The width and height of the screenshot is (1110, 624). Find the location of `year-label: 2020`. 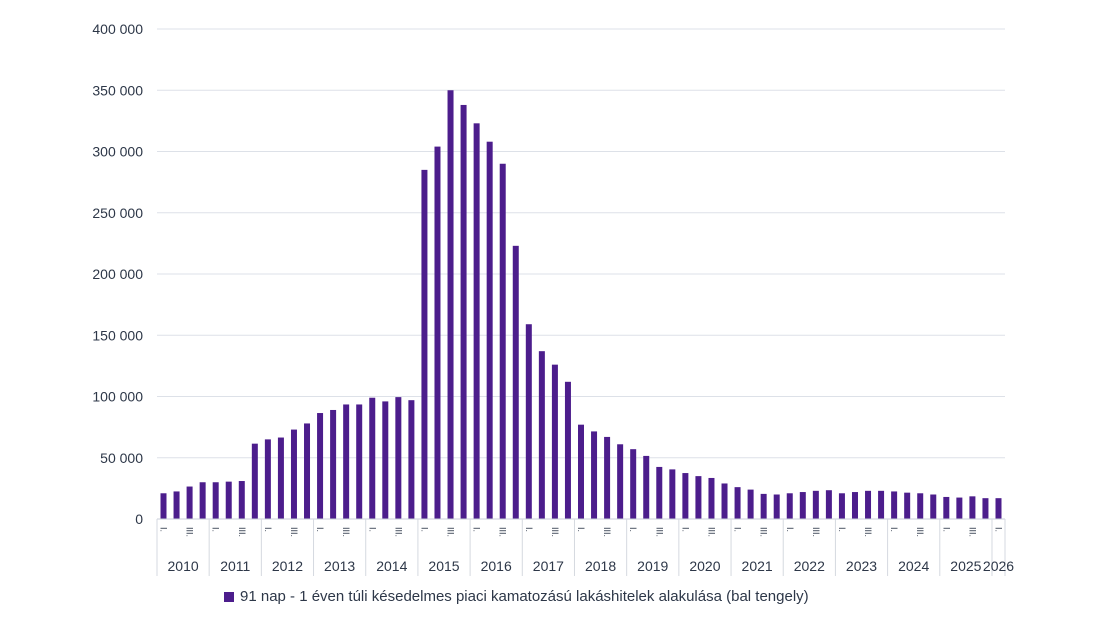

year-label: 2020 is located at coordinates (704, 566).